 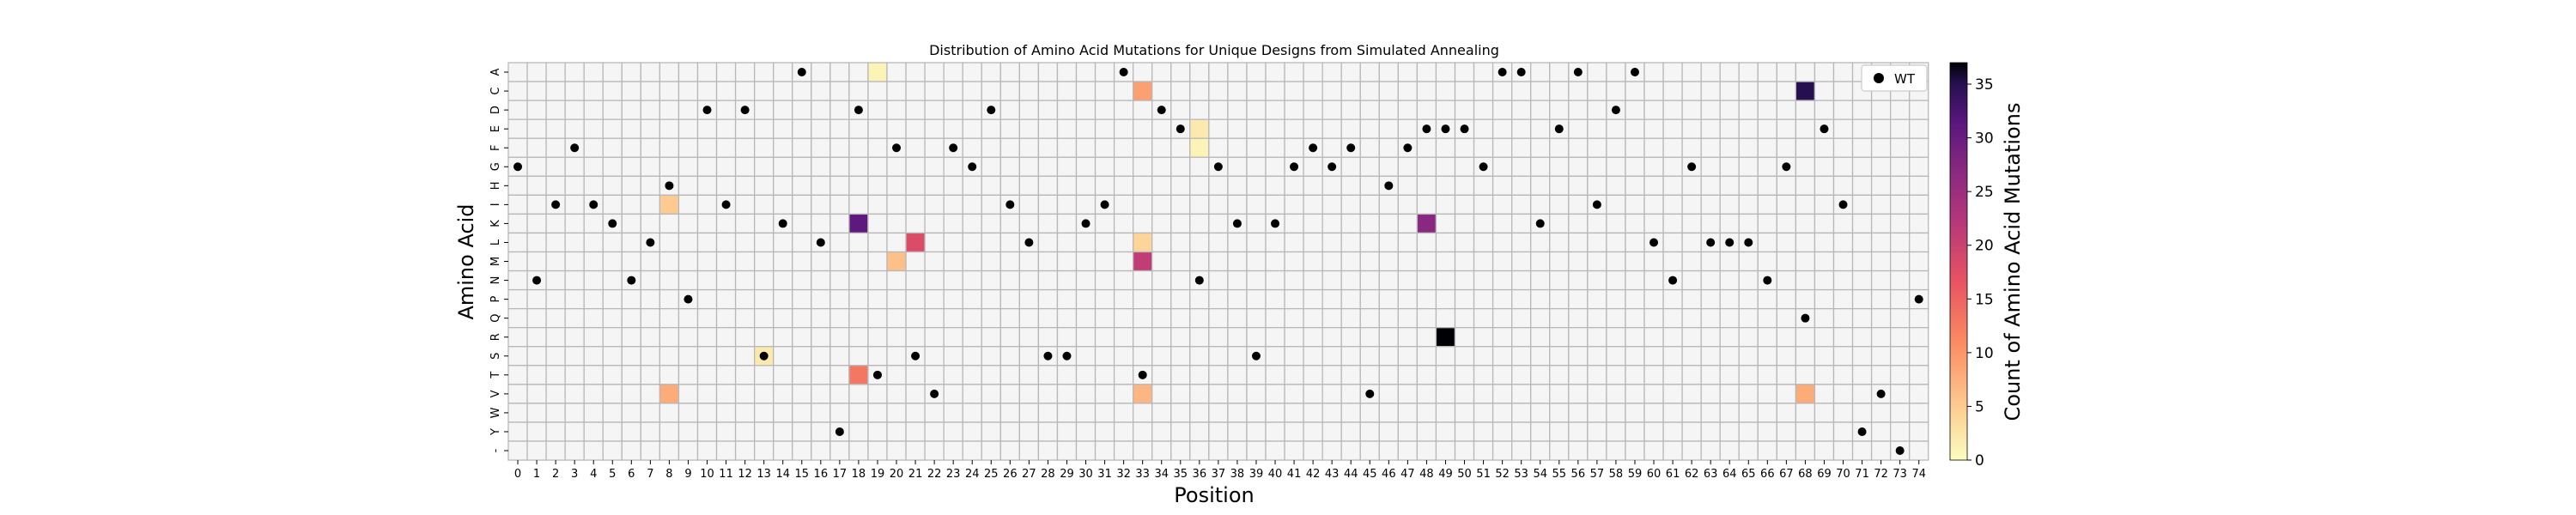 What do you see at coordinates (496, 91) in the screenshot?
I see `y-tick-label: C` at bounding box center [496, 91].